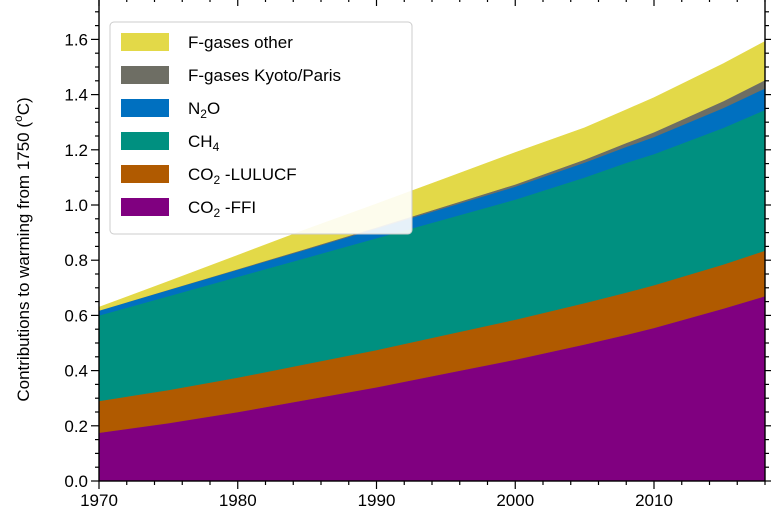  What do you see at coordinates (23, 106) in the screenshot?
I see `y-axis-title-unit: C)` at bounding box center [23, 106].